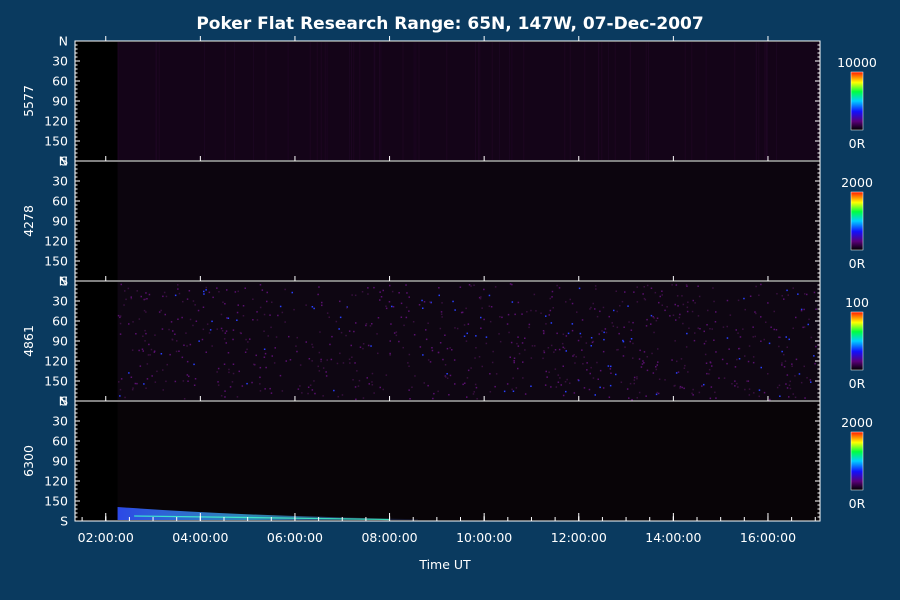 The image size is (900, 600). Describe the element at coordinates (768, 537) in the screenshot. I see `x-tick-label: 16:00:00` at that location.